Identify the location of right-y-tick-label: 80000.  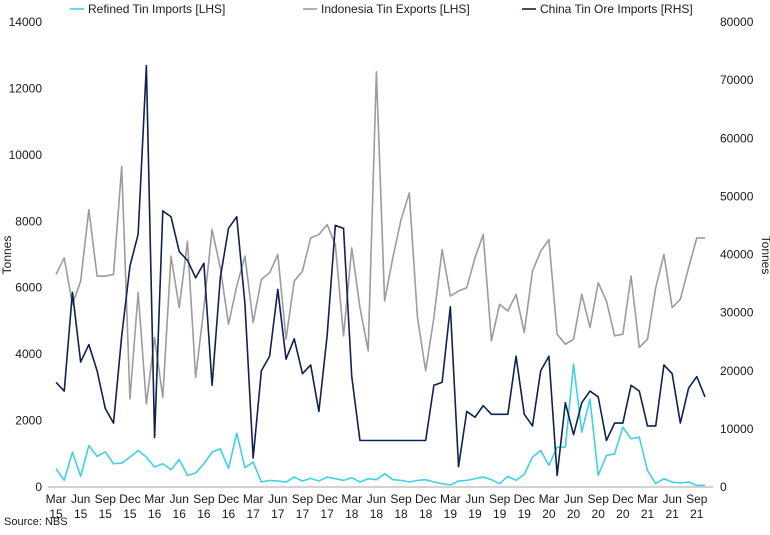
(737, 22).